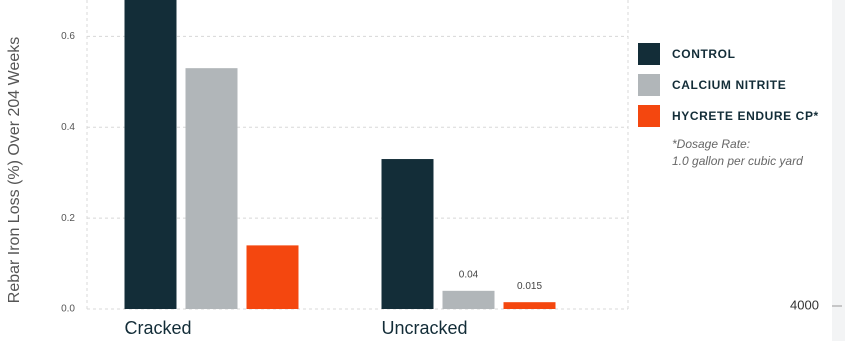  Describe the element at coordinates (68, 309) in the screenshot. I see `y-tick-label: 0.0` at that location.